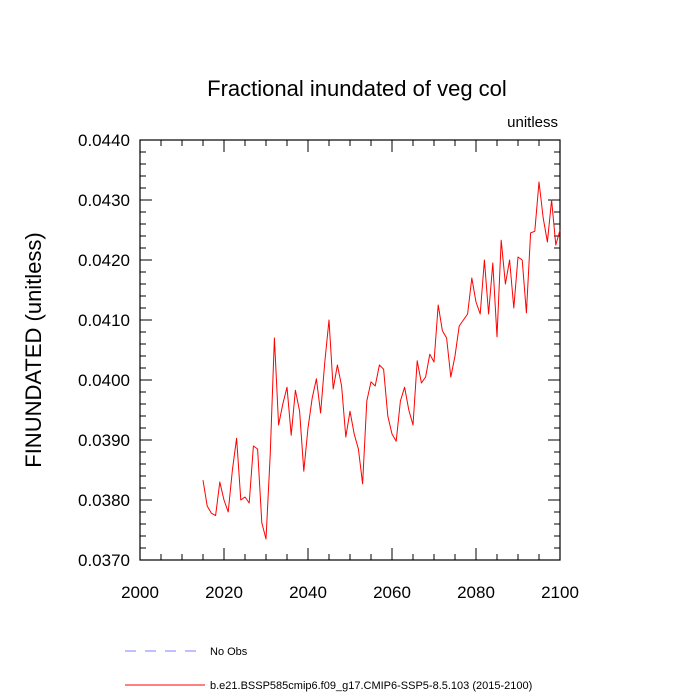  I want to click on x-tick-label: 2000, so click(140, 592).